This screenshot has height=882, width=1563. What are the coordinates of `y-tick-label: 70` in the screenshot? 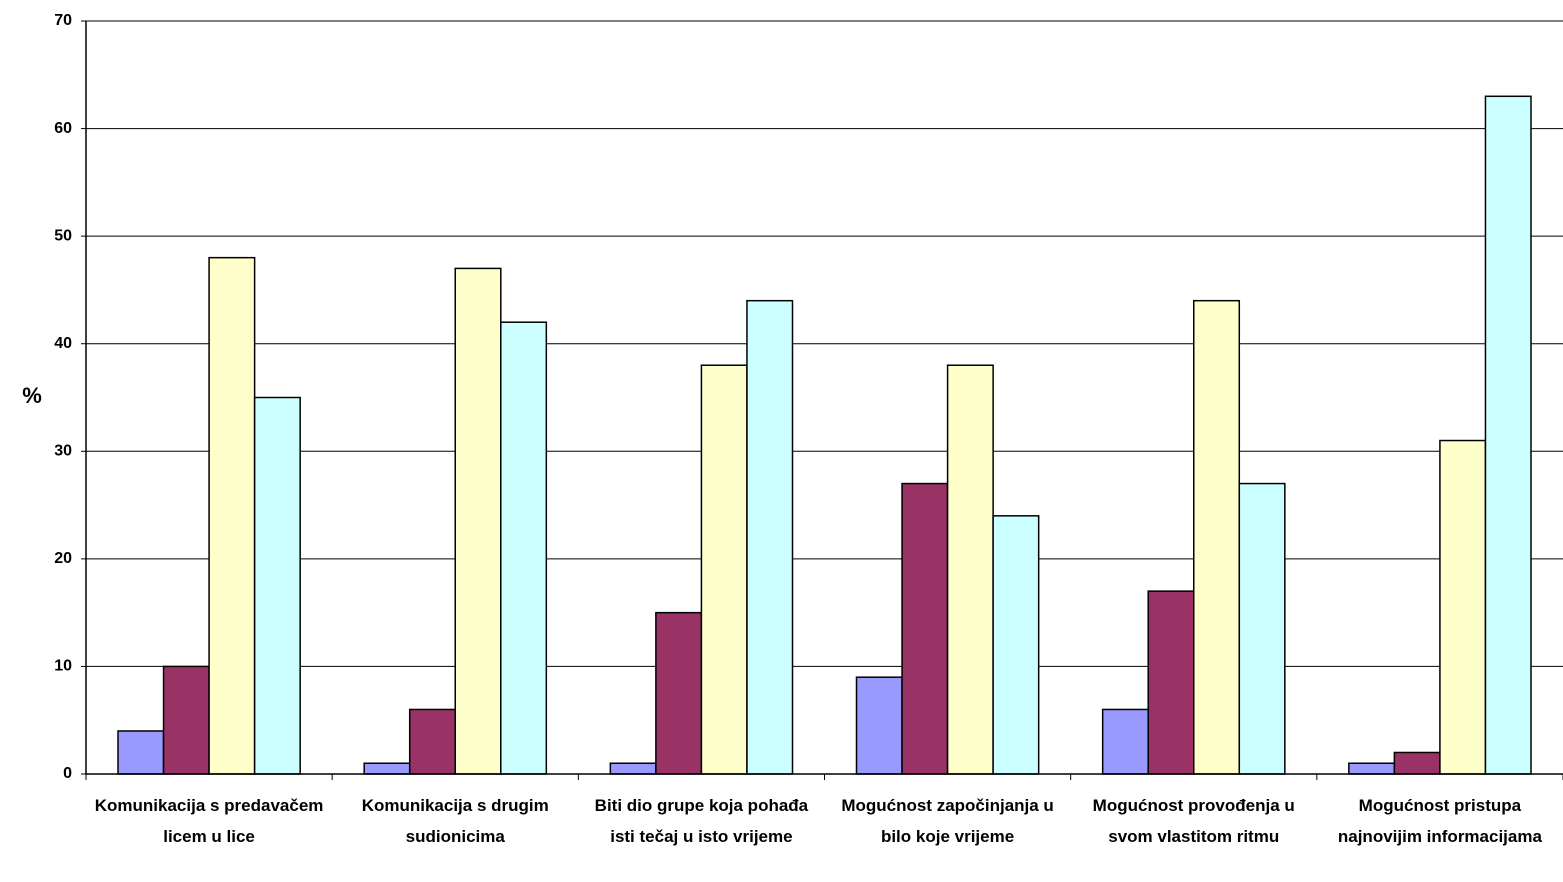 It's located at (63, 20).